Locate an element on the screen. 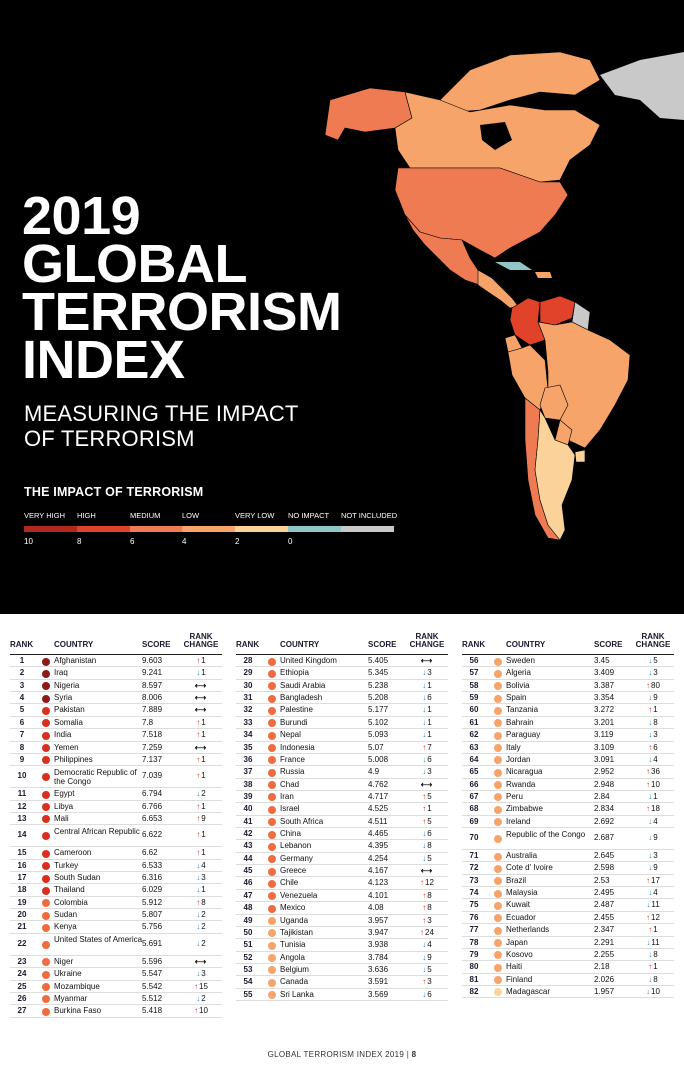 This screenshot has width=684, height=1080. table-row: 52 Angola 3.784 ↓9 is located at coordinates (342, 958).